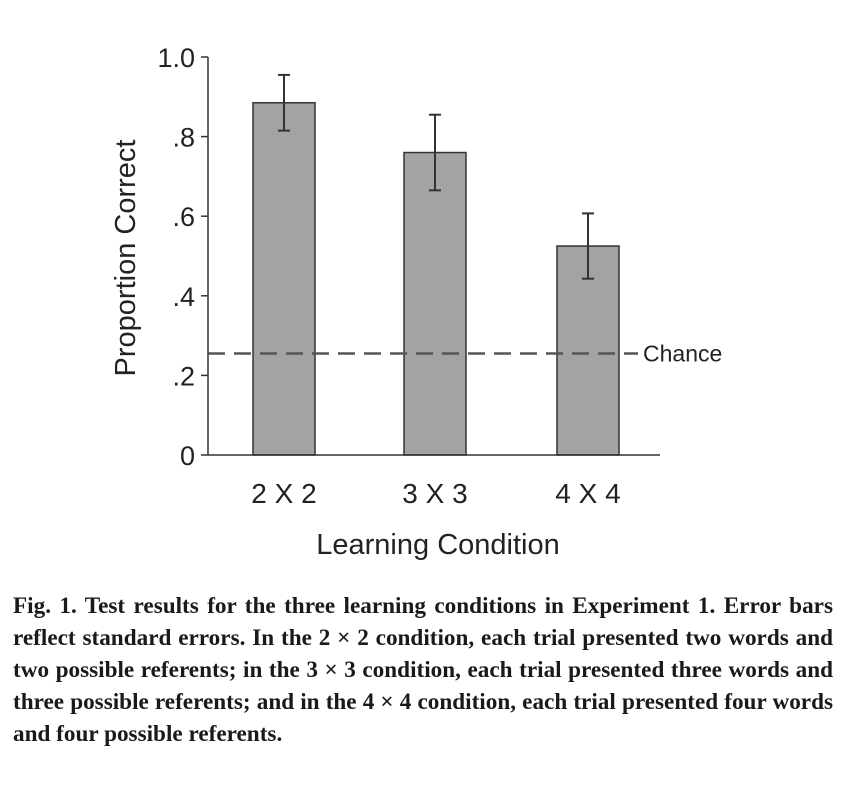 This screenshot has height=794, width=868. What do you see at coordinates (182, 257) in the screenshot?
I see `y-axis-ticks: 0 .2 .4 .6 .8 1.0` at bounding box center [182, 257].